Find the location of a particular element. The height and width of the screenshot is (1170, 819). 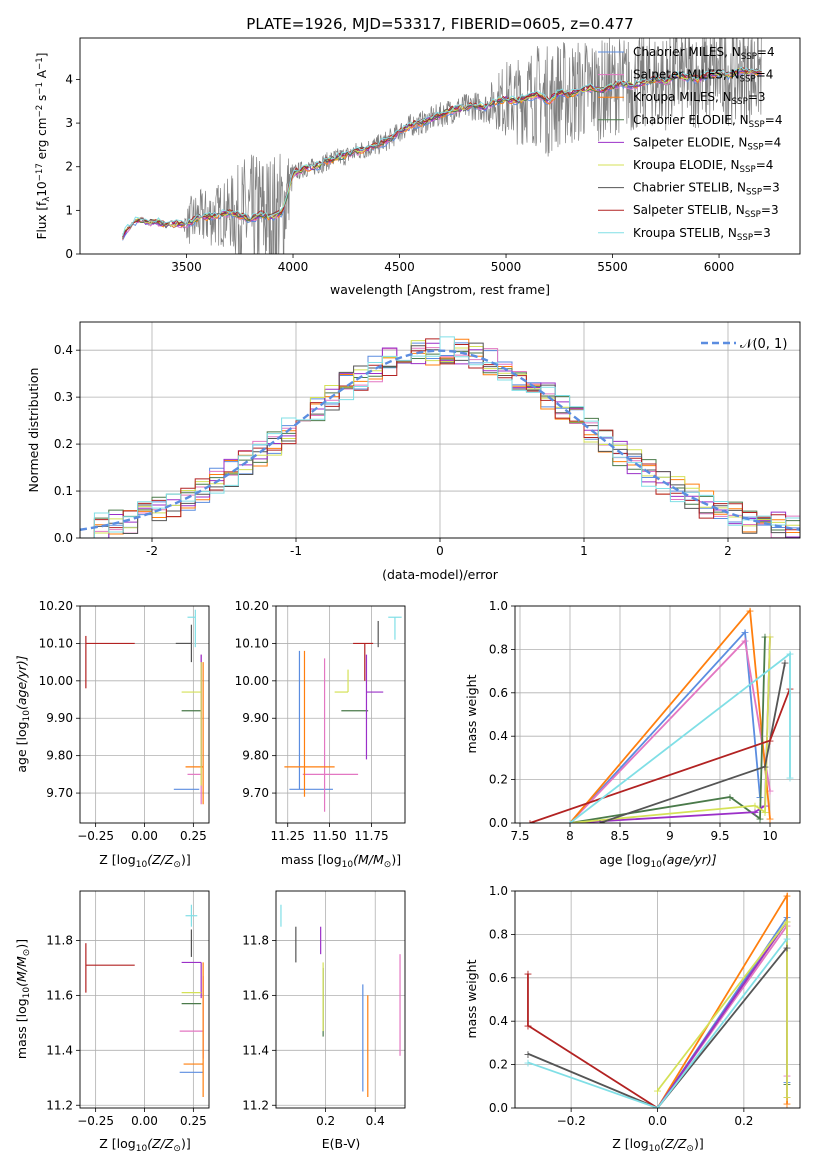

age-vs-Z-axes: −0.25 0.00 0.25 9.70 9.80 9.90 10.00 10.10 10.20 is located at coordinates (124, 721).